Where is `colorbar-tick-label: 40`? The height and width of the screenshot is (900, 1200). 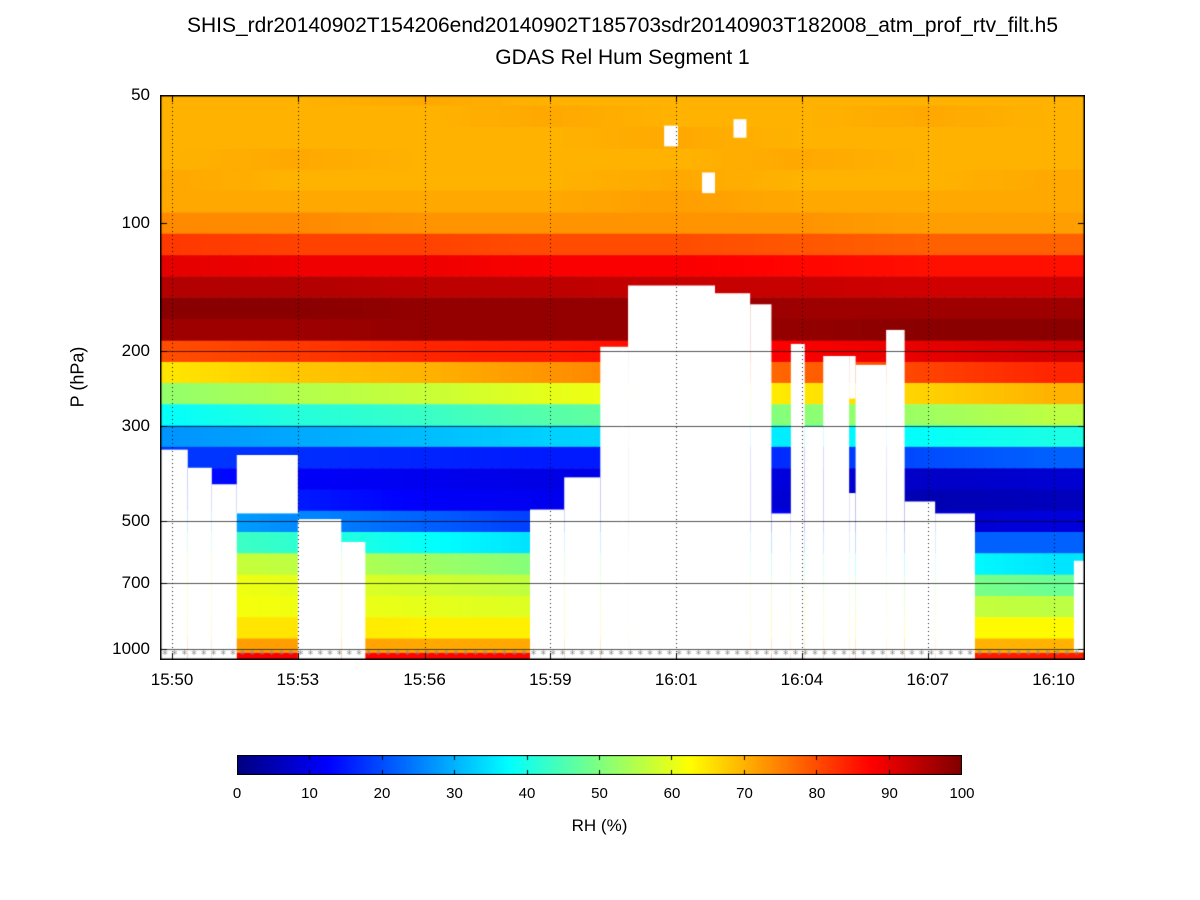 colorbar-tick-label: 40 is located at coordinates (527, 793).